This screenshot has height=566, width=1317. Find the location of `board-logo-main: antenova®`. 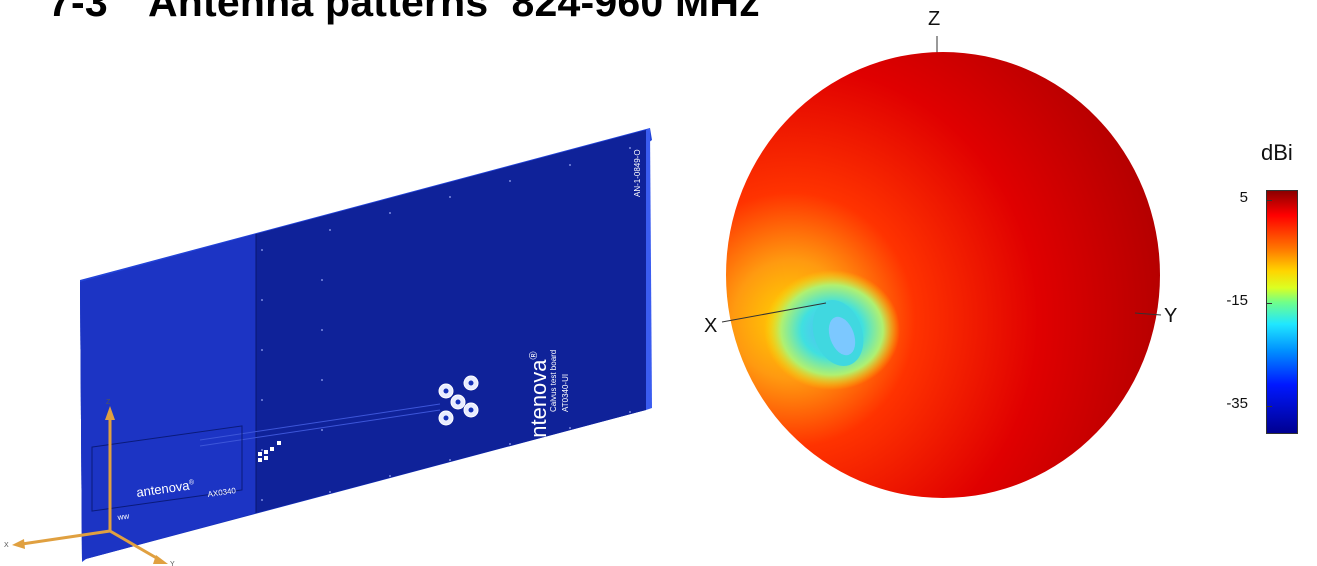

board-logo-main: antenova® is located at coordinates (538, 400).